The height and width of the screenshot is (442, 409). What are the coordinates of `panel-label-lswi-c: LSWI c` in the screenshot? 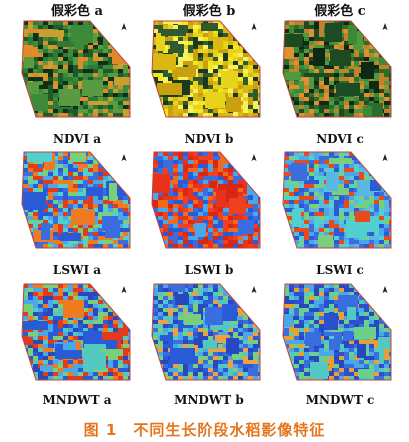 It's located at (340, 270).